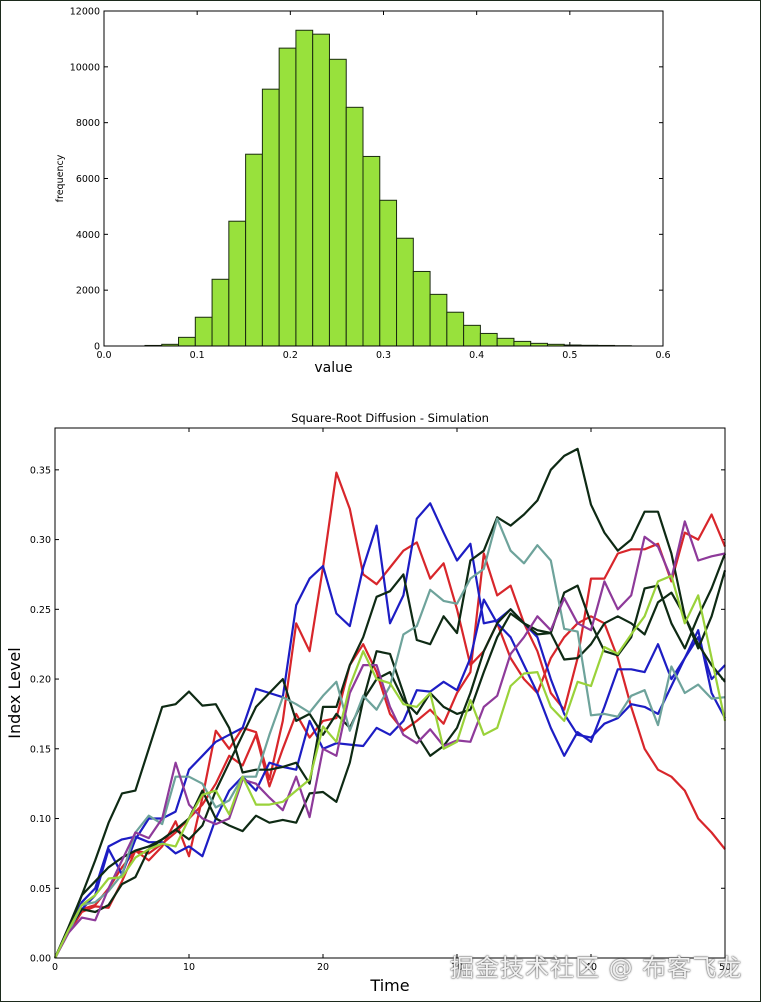 This screenshot has width=761, height=1002. What do you see at coordinates (476, 355) in the screenshot?
I see `x-tick-label: 0.4` at bounding box center [476, 355].